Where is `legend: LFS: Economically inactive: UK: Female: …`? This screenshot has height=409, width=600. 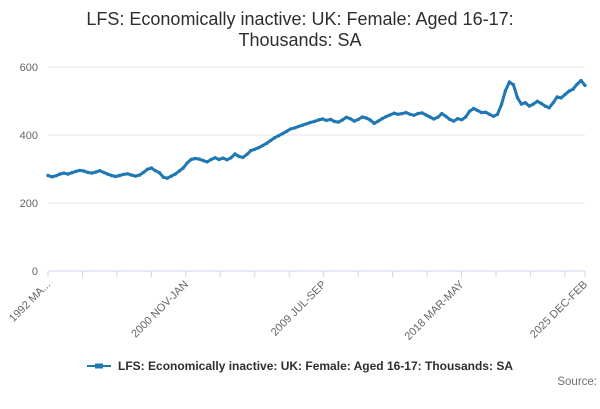 legend: LFS: Economically inactive: UK: Female: … is located at coordinates (300, 366).